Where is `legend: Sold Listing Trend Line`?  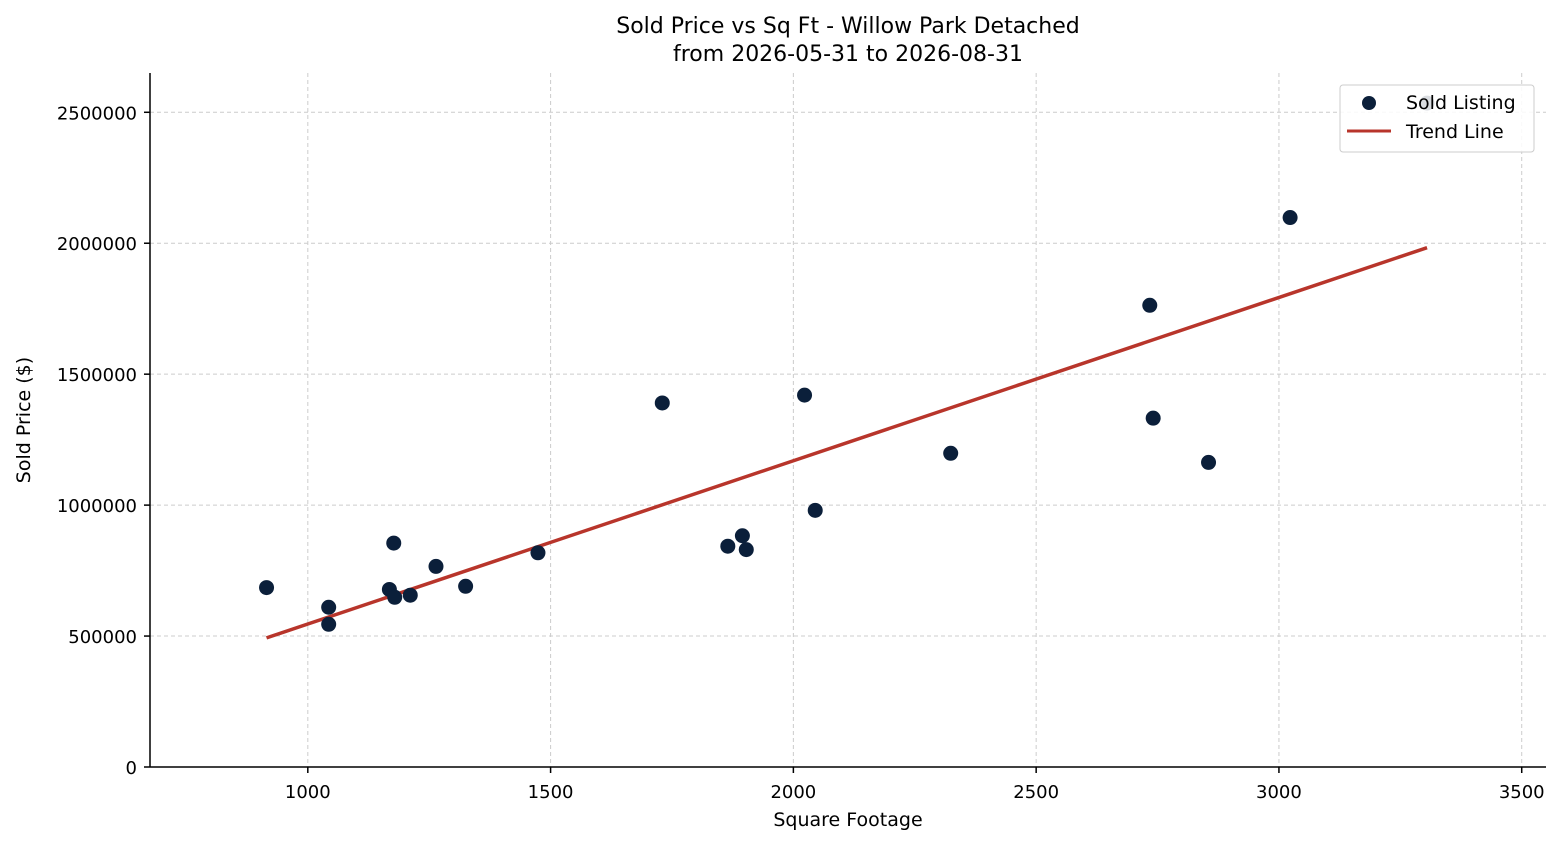
legend: Sold Listing Trend Line is located at coordinates (1437, 118).